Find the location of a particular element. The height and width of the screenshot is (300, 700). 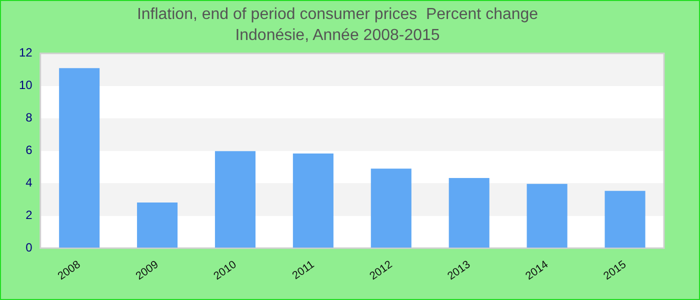

x-tick-label: 2009 is located at coordinates (147, 270).